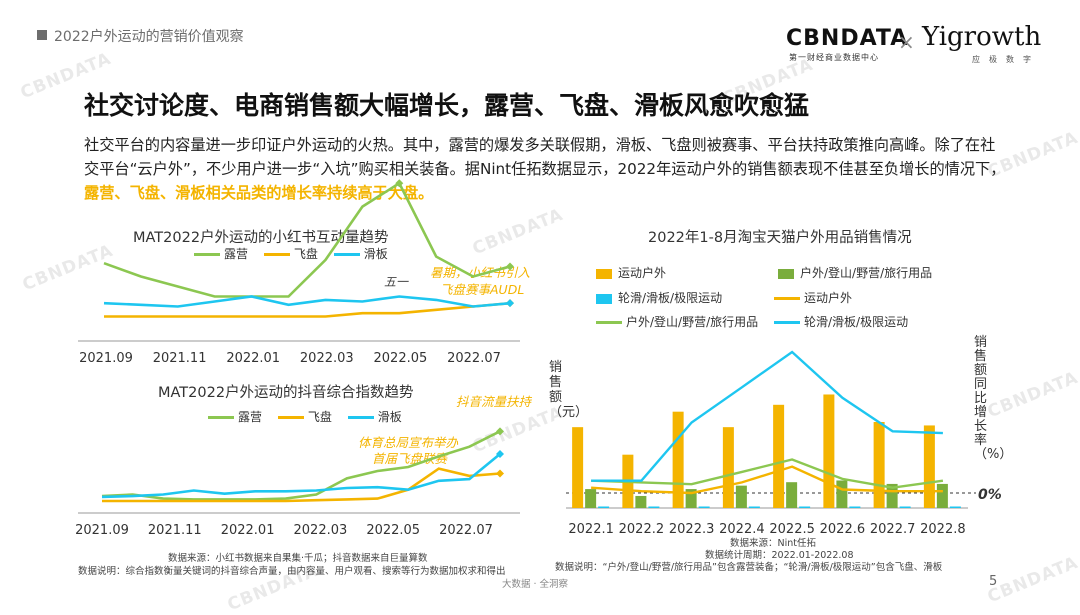  I want to click on footer-period-right: 数据统计周期：2022.01-2022.08, so click(779, 555).